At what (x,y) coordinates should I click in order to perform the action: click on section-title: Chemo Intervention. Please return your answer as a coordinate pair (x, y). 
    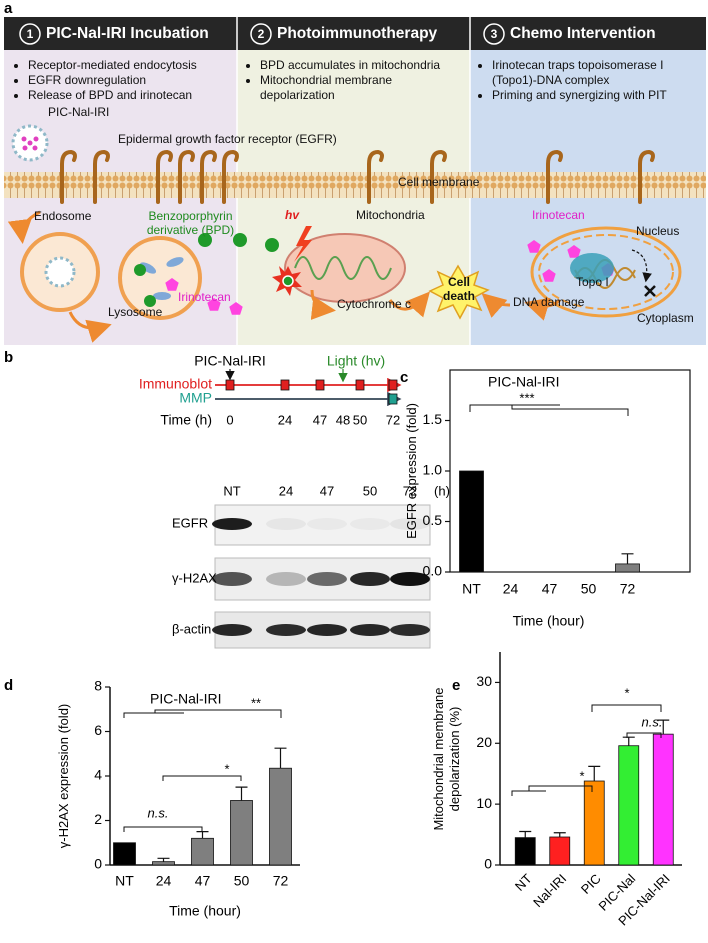
    Looking at the image, I should click on (583, 33).